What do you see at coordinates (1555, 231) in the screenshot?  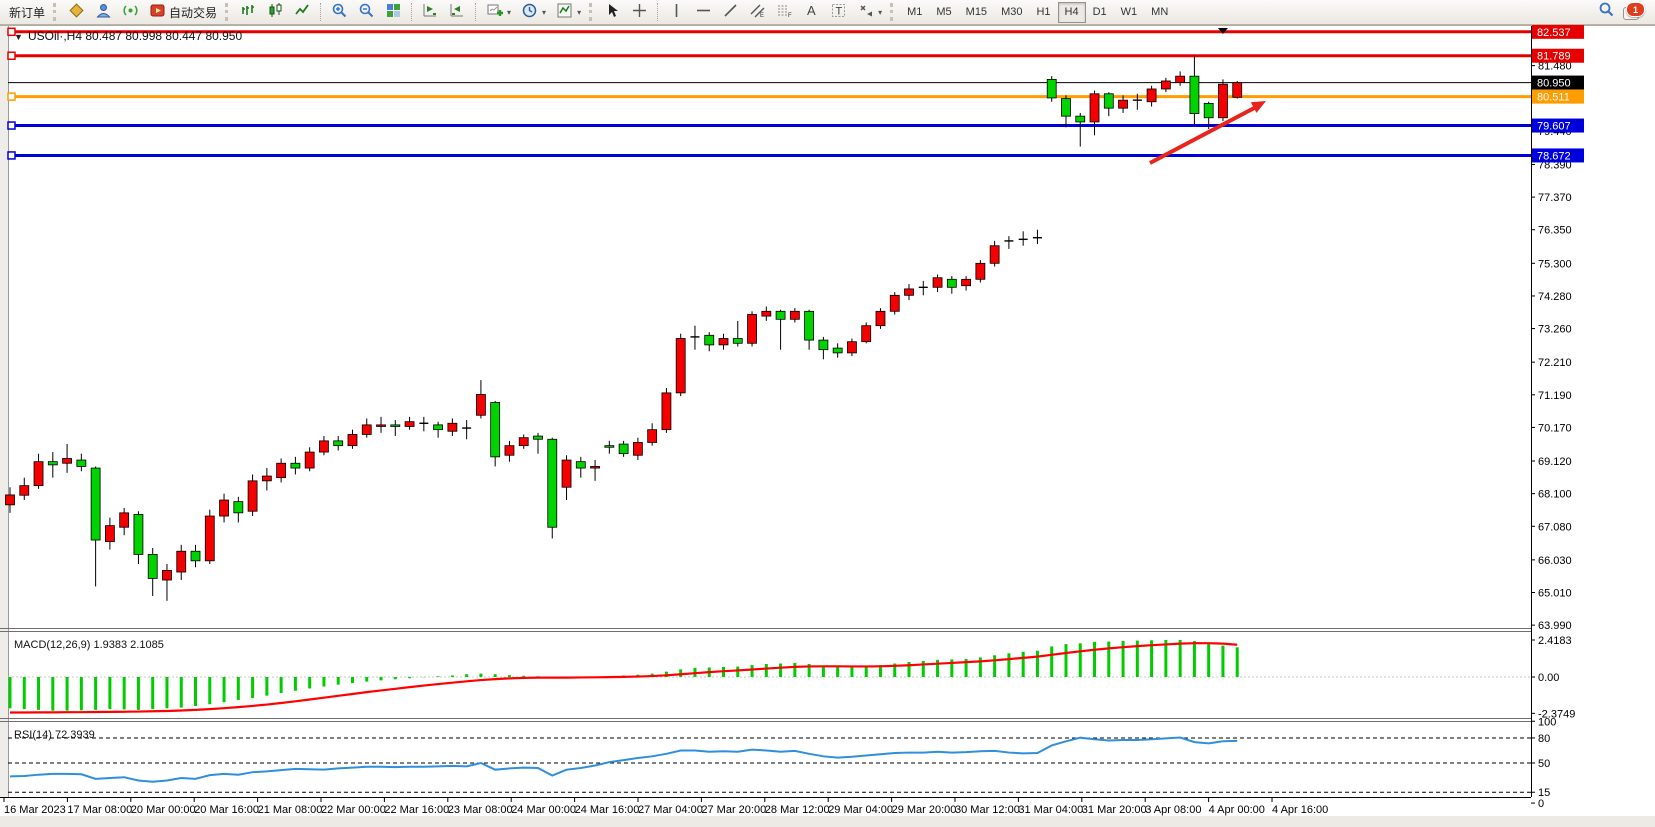 I see `price-tick-label: 76.350` at bounding box center [1555, 231].